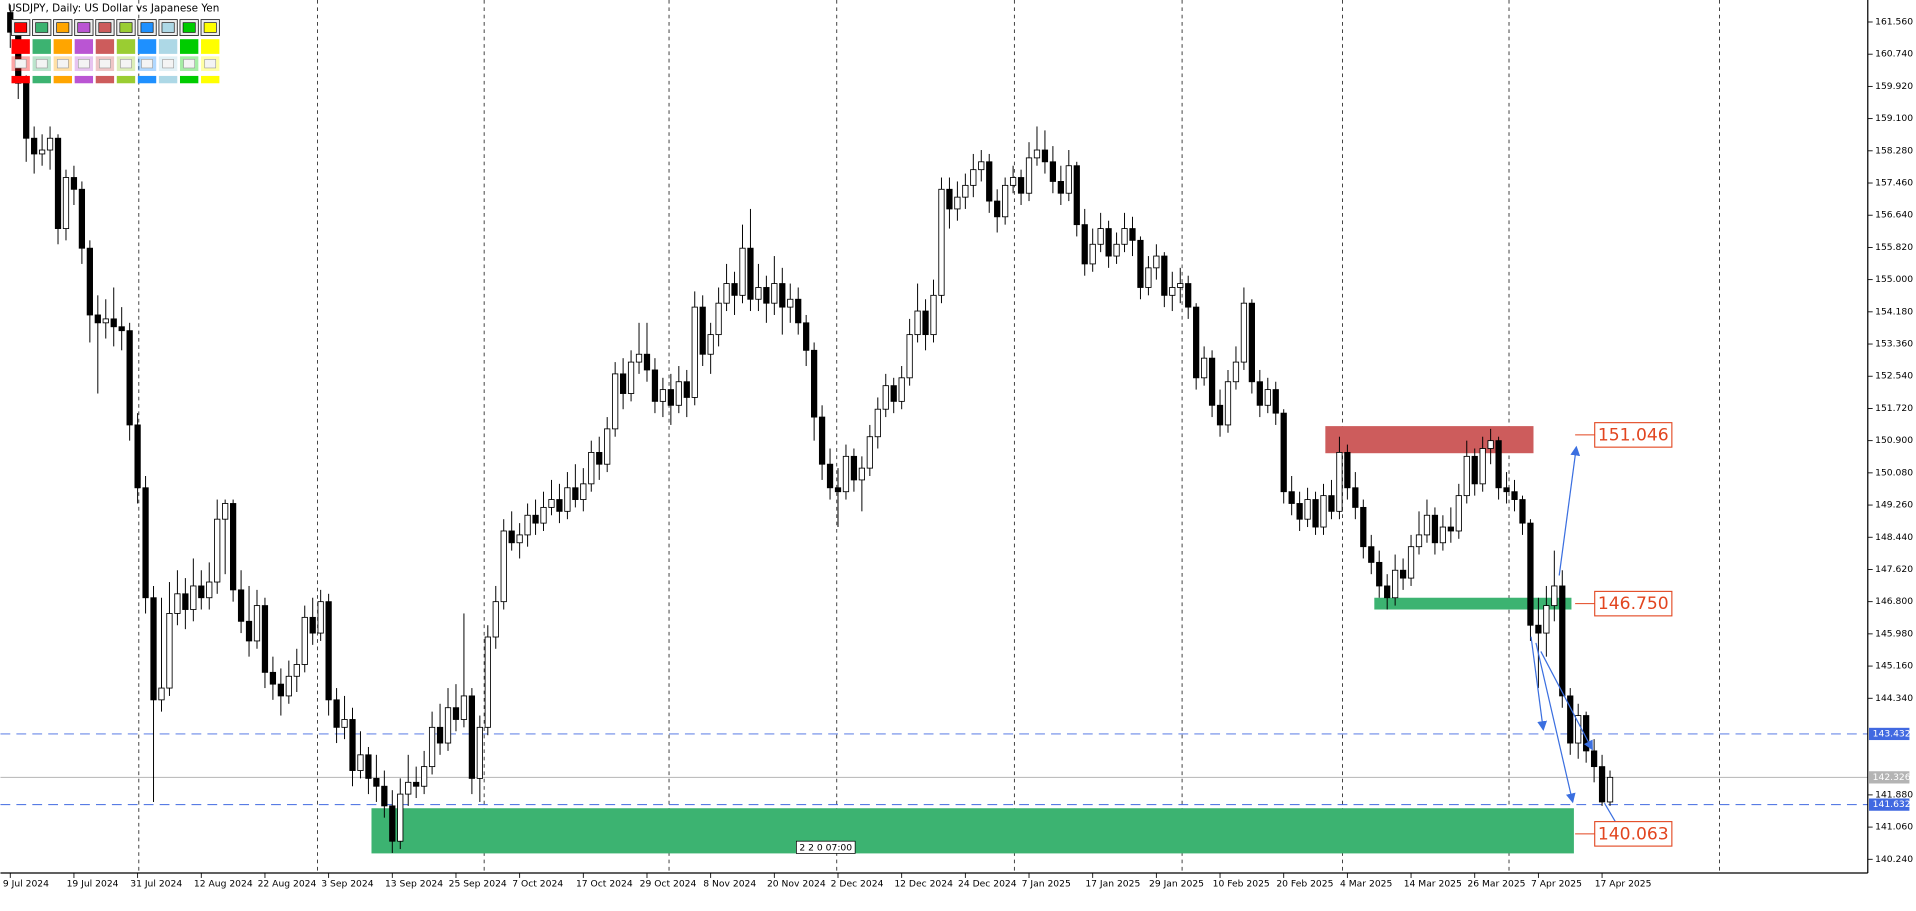 This screenshot has width=1916, height=911. I want to click on x-tick-label: 31 Jul 2024, so click(156, 884).